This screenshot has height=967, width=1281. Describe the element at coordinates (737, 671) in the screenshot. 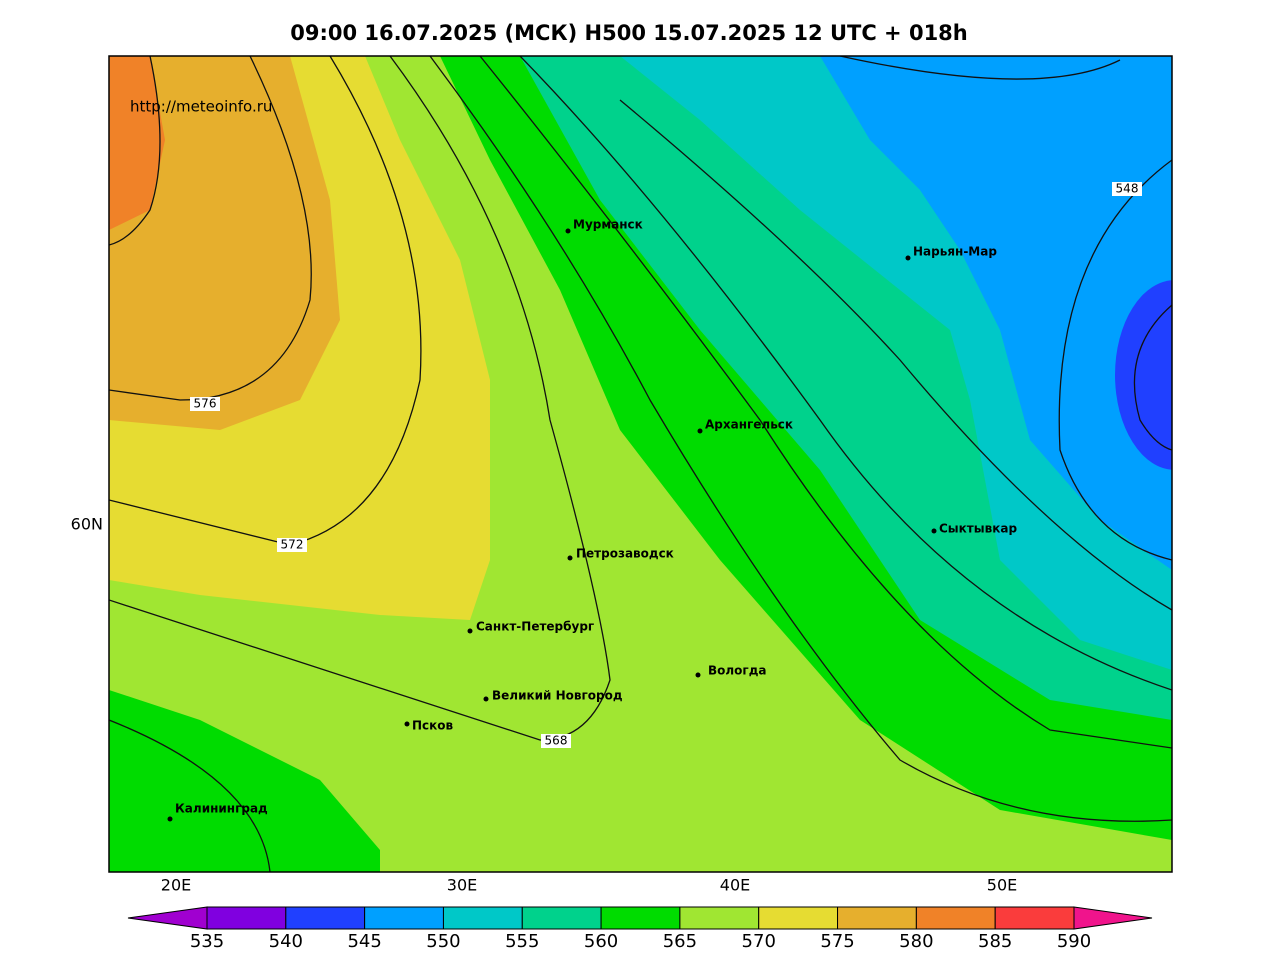

I see `city-label: Вологда` at that location.